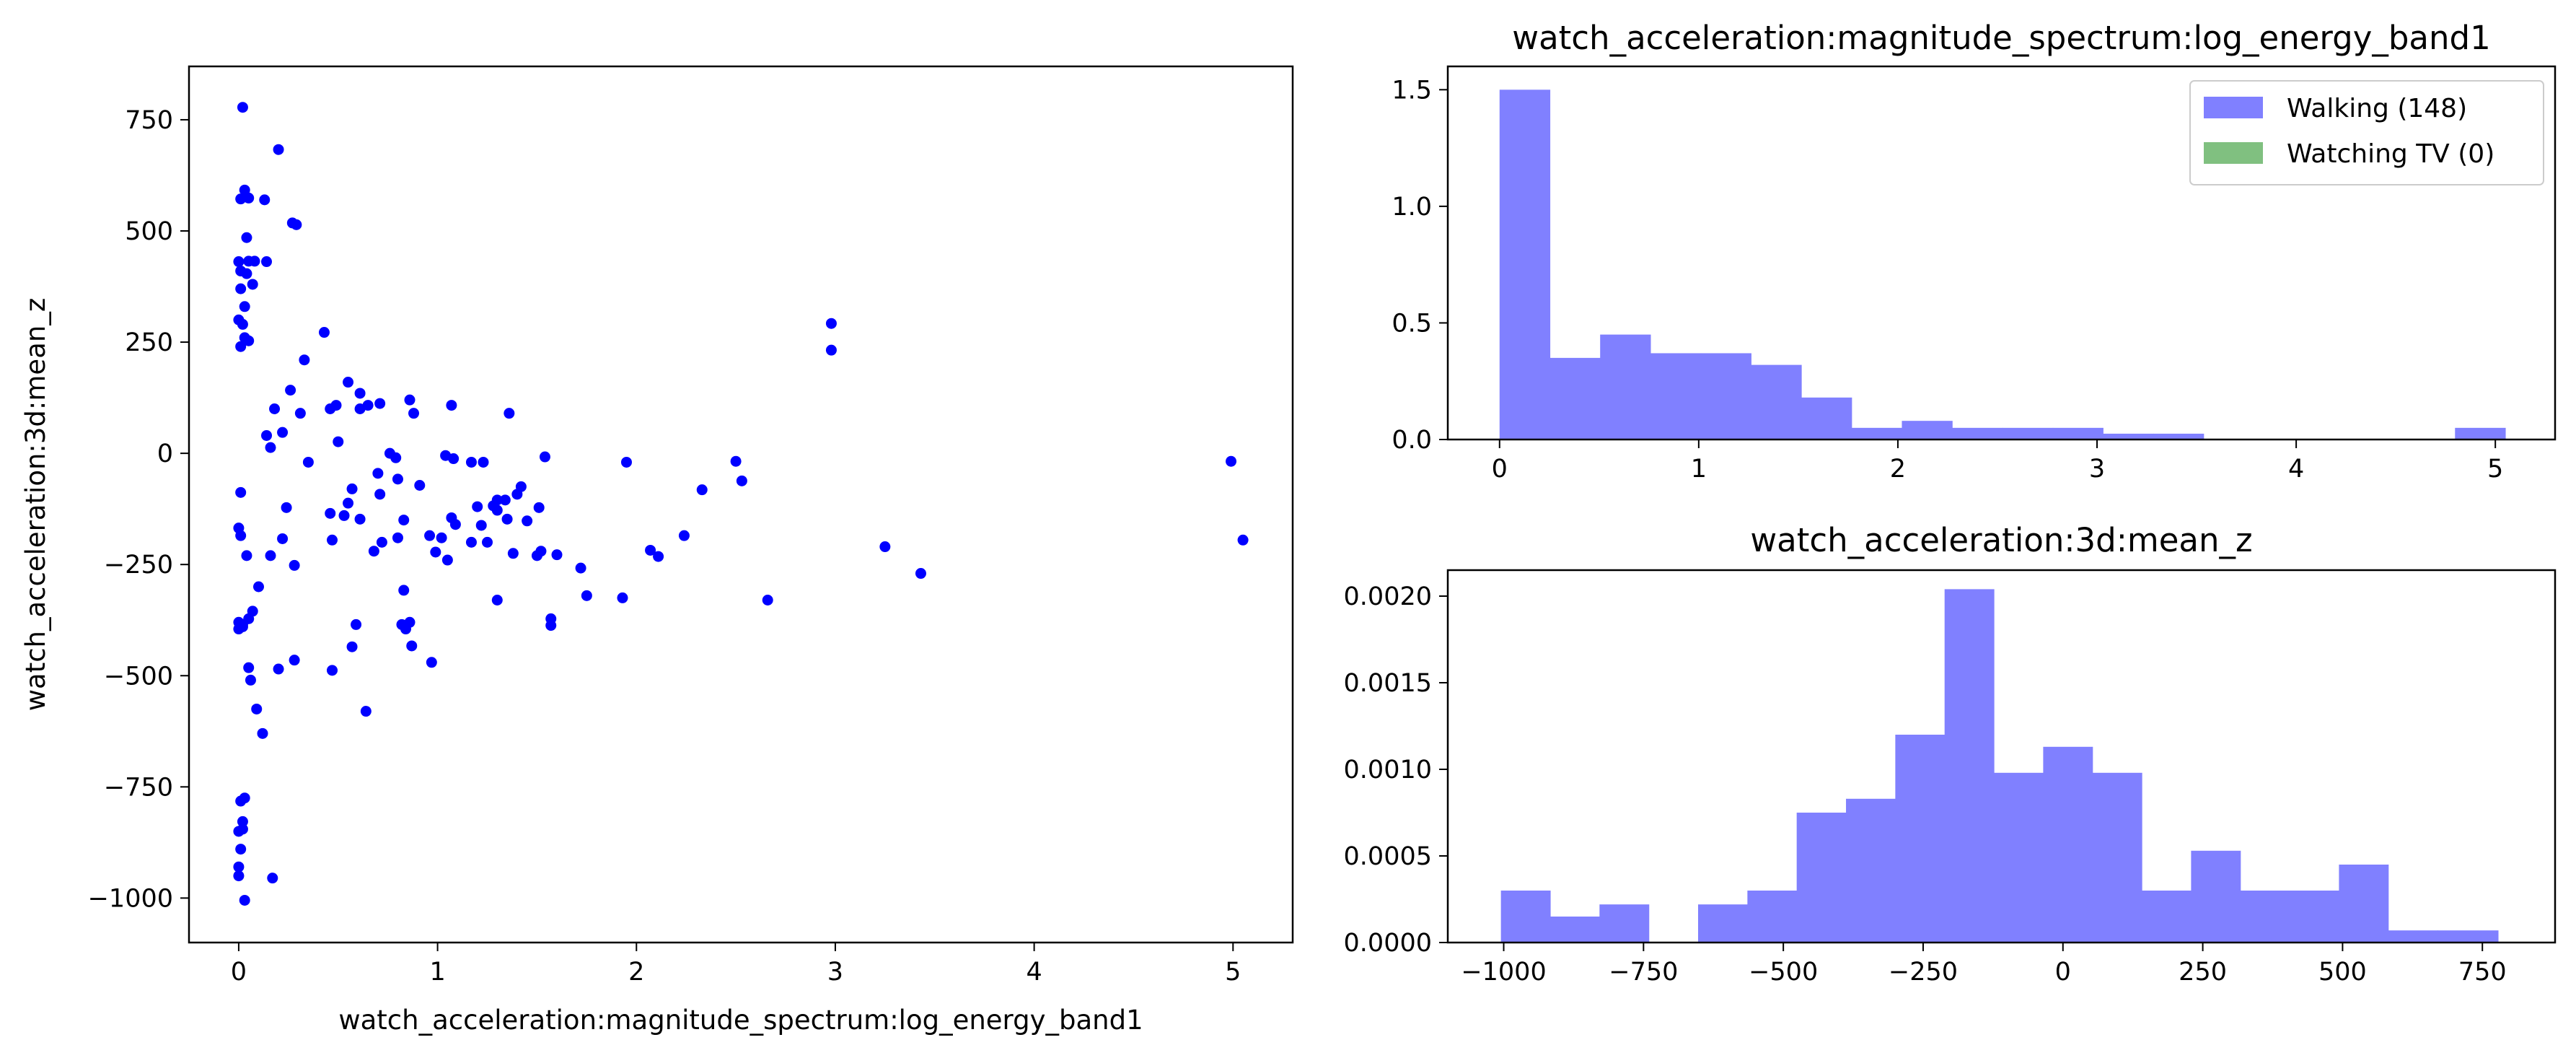 Image resolution: width=2576 pixels, height=1058 pixels. What do you see at coordinates (2233, 153) in the screenshot?
I see `legend-swatch-watching-tv` at bounding box center [2233, 153].